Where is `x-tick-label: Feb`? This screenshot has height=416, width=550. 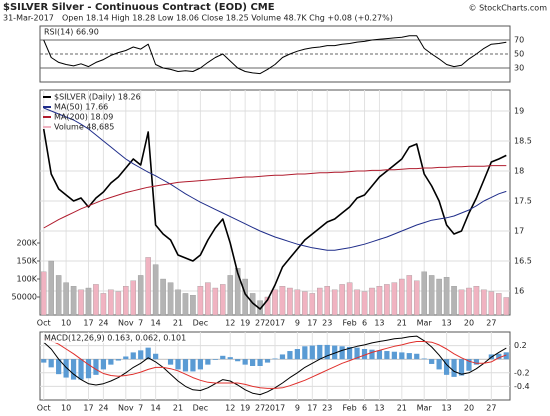 x-tick-label: Feb is located at coordinates (350, 323).